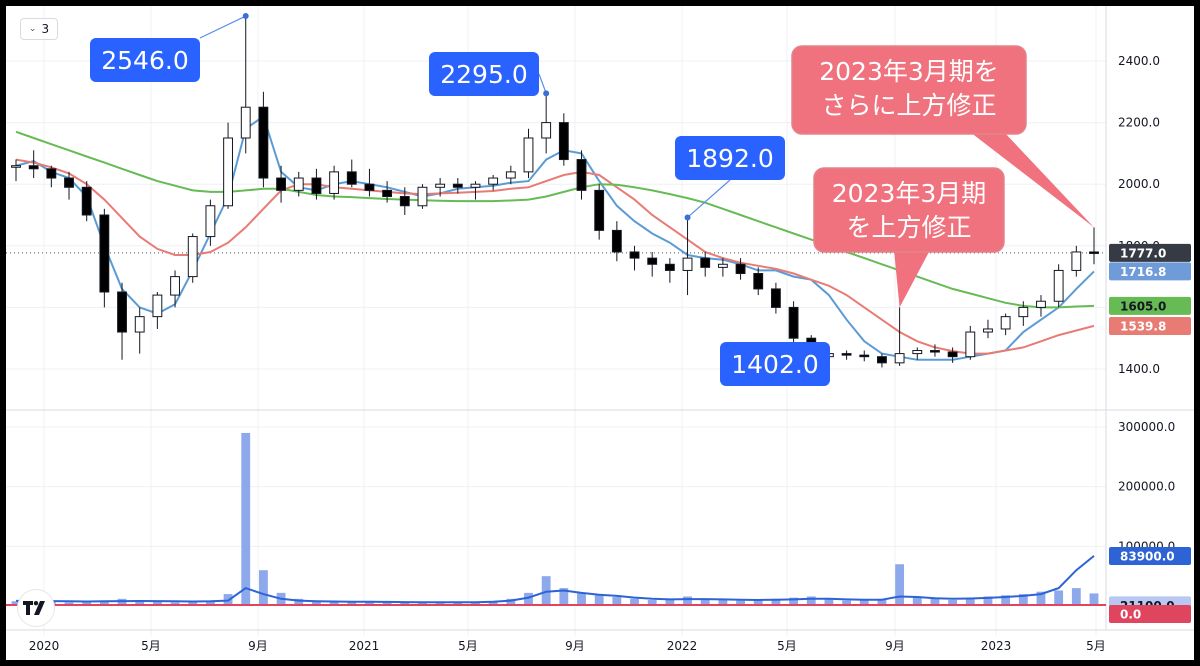  What do you see at coordinates (39, 29) in the screenshot?
I see `interval-selector: ⌄ 3` at bounding box center [39, 29].